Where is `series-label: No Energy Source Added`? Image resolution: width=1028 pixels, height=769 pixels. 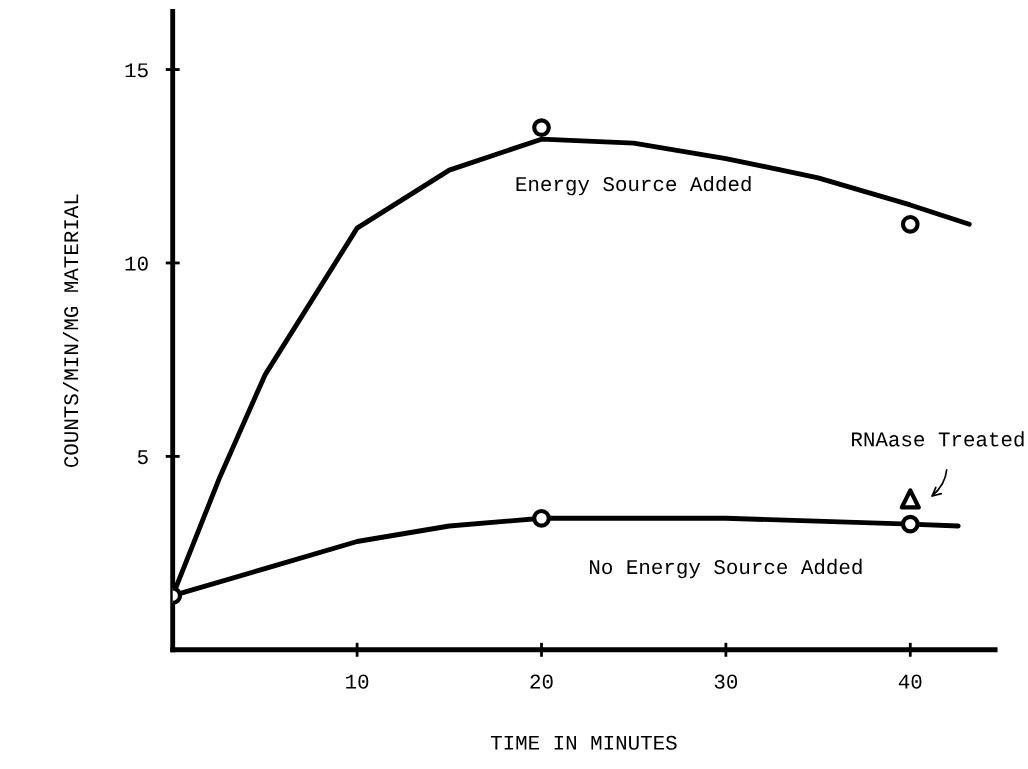 series-label: No Energy Source Added is located at coordinates (726, 568).